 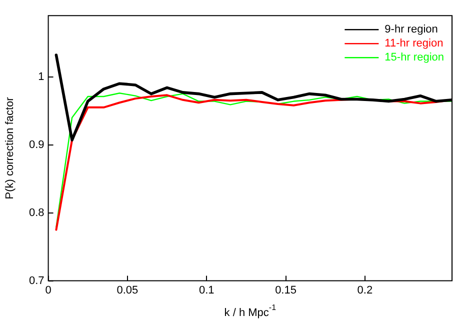 I want to click on y-tick-label: 0.7, so click(x=36, y=280).